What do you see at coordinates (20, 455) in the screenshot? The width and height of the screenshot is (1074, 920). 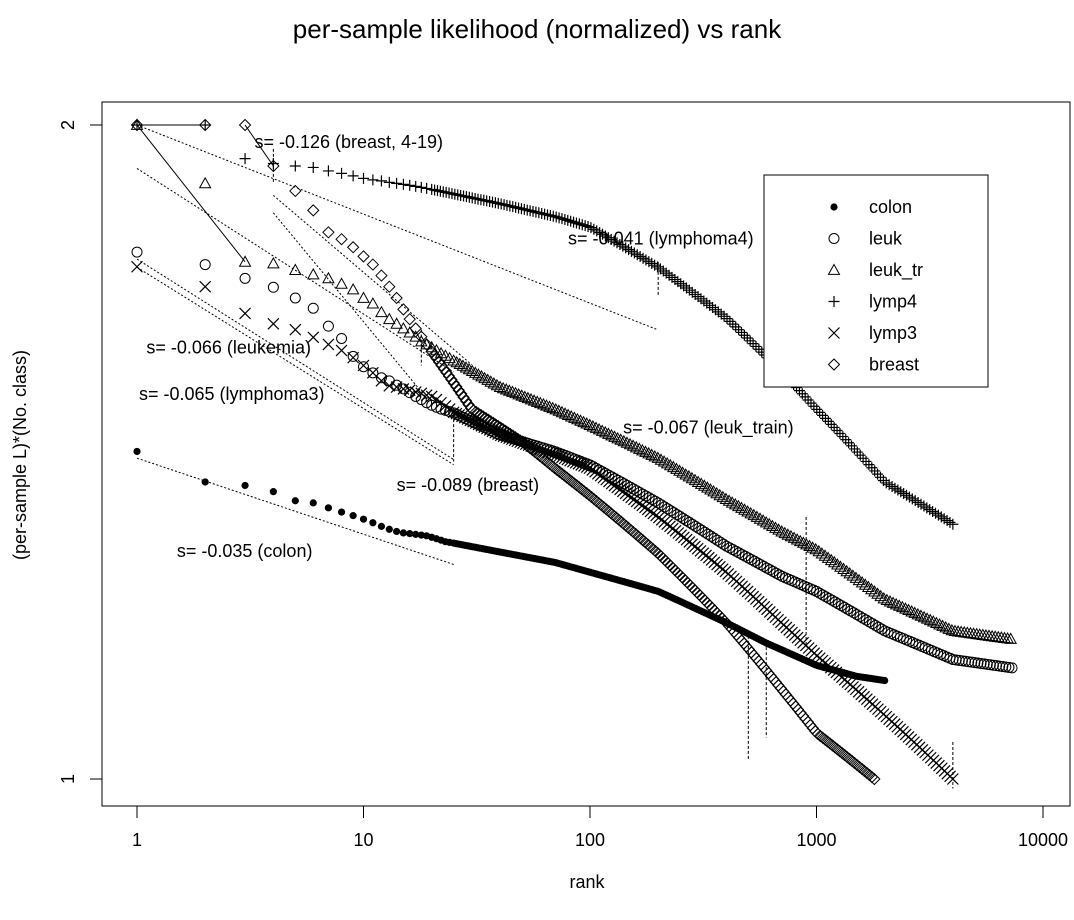 I see `y-axis-label: (per-sample L)*(No. class)` at bounding box center [20, 455].